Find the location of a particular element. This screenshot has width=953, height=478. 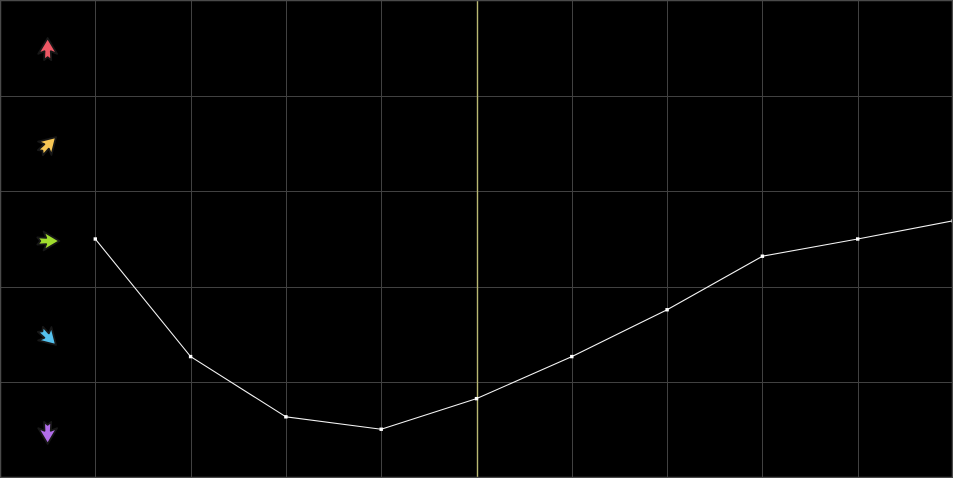

trend-steady-arrow-icon is located at coordinates (48, 241).